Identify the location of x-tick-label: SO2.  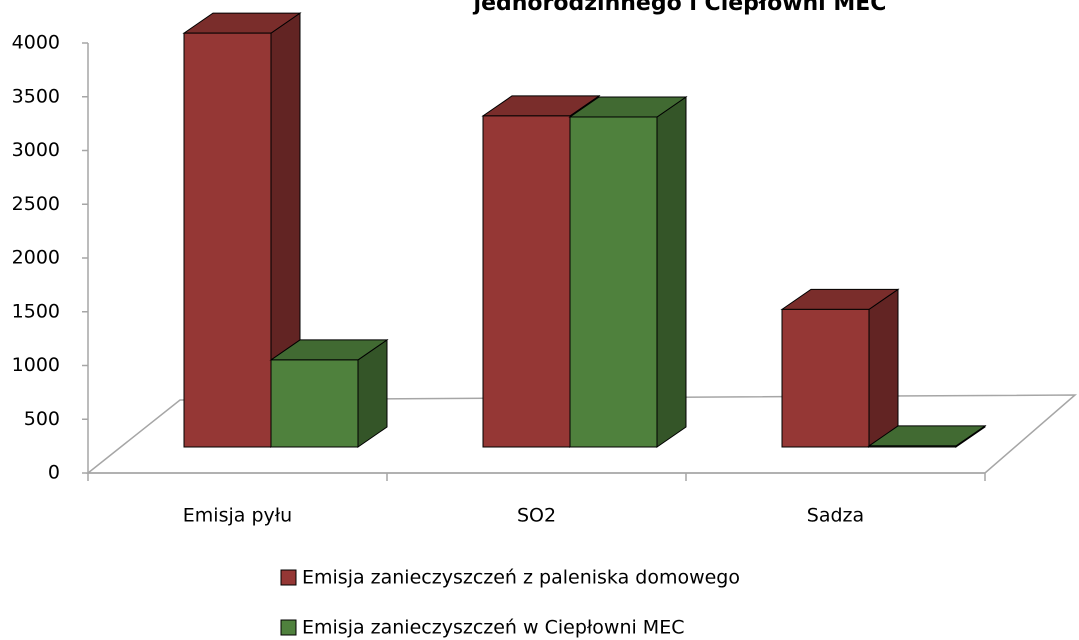
(536, 516).